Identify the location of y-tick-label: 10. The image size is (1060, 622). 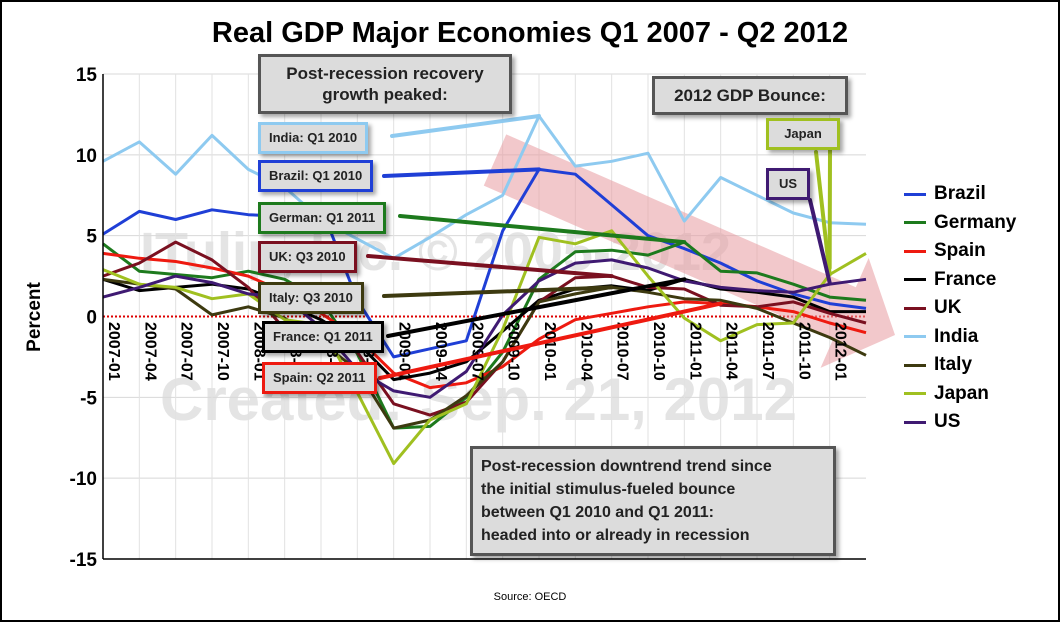
(86, 156).